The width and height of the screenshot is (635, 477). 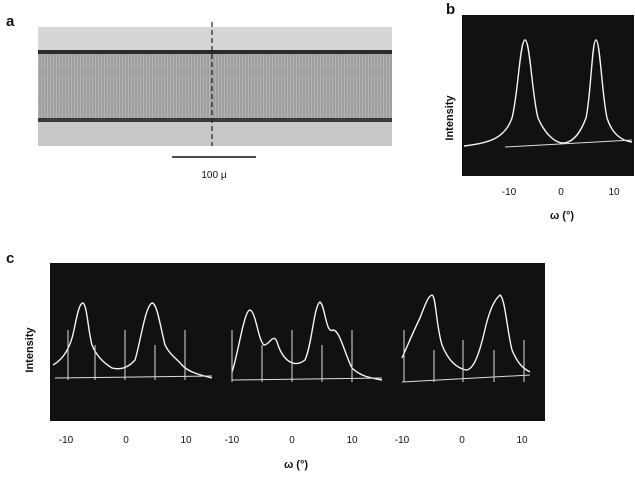 I want to click on plot-area, so click(x=548, y=95).